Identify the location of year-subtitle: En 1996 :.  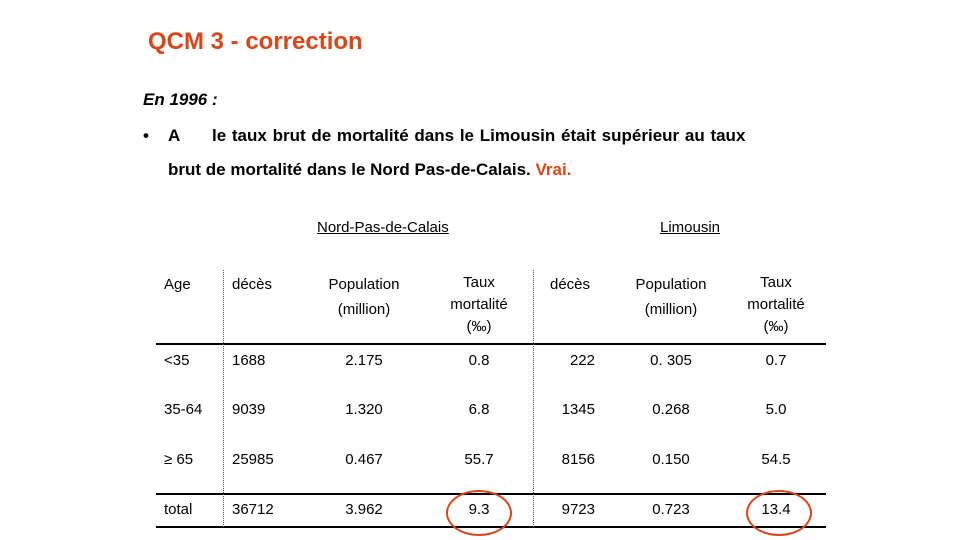
(180, 99).